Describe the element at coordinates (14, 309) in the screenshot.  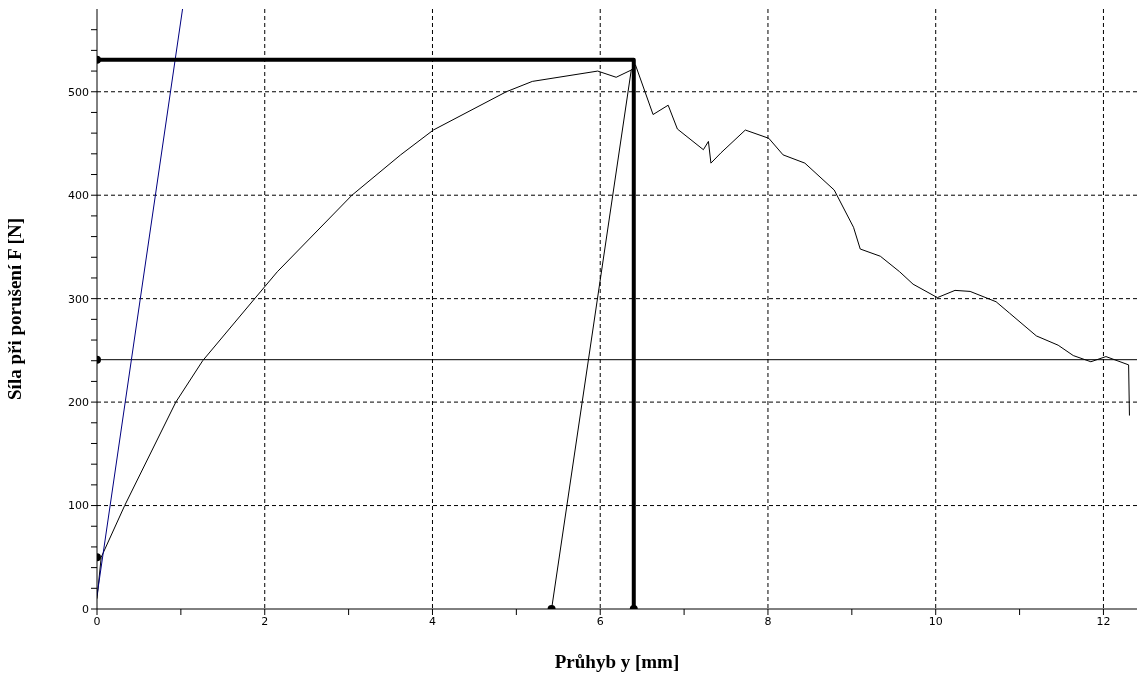
I see `y-axis-title: Síla při porušení F [N]` at that location.